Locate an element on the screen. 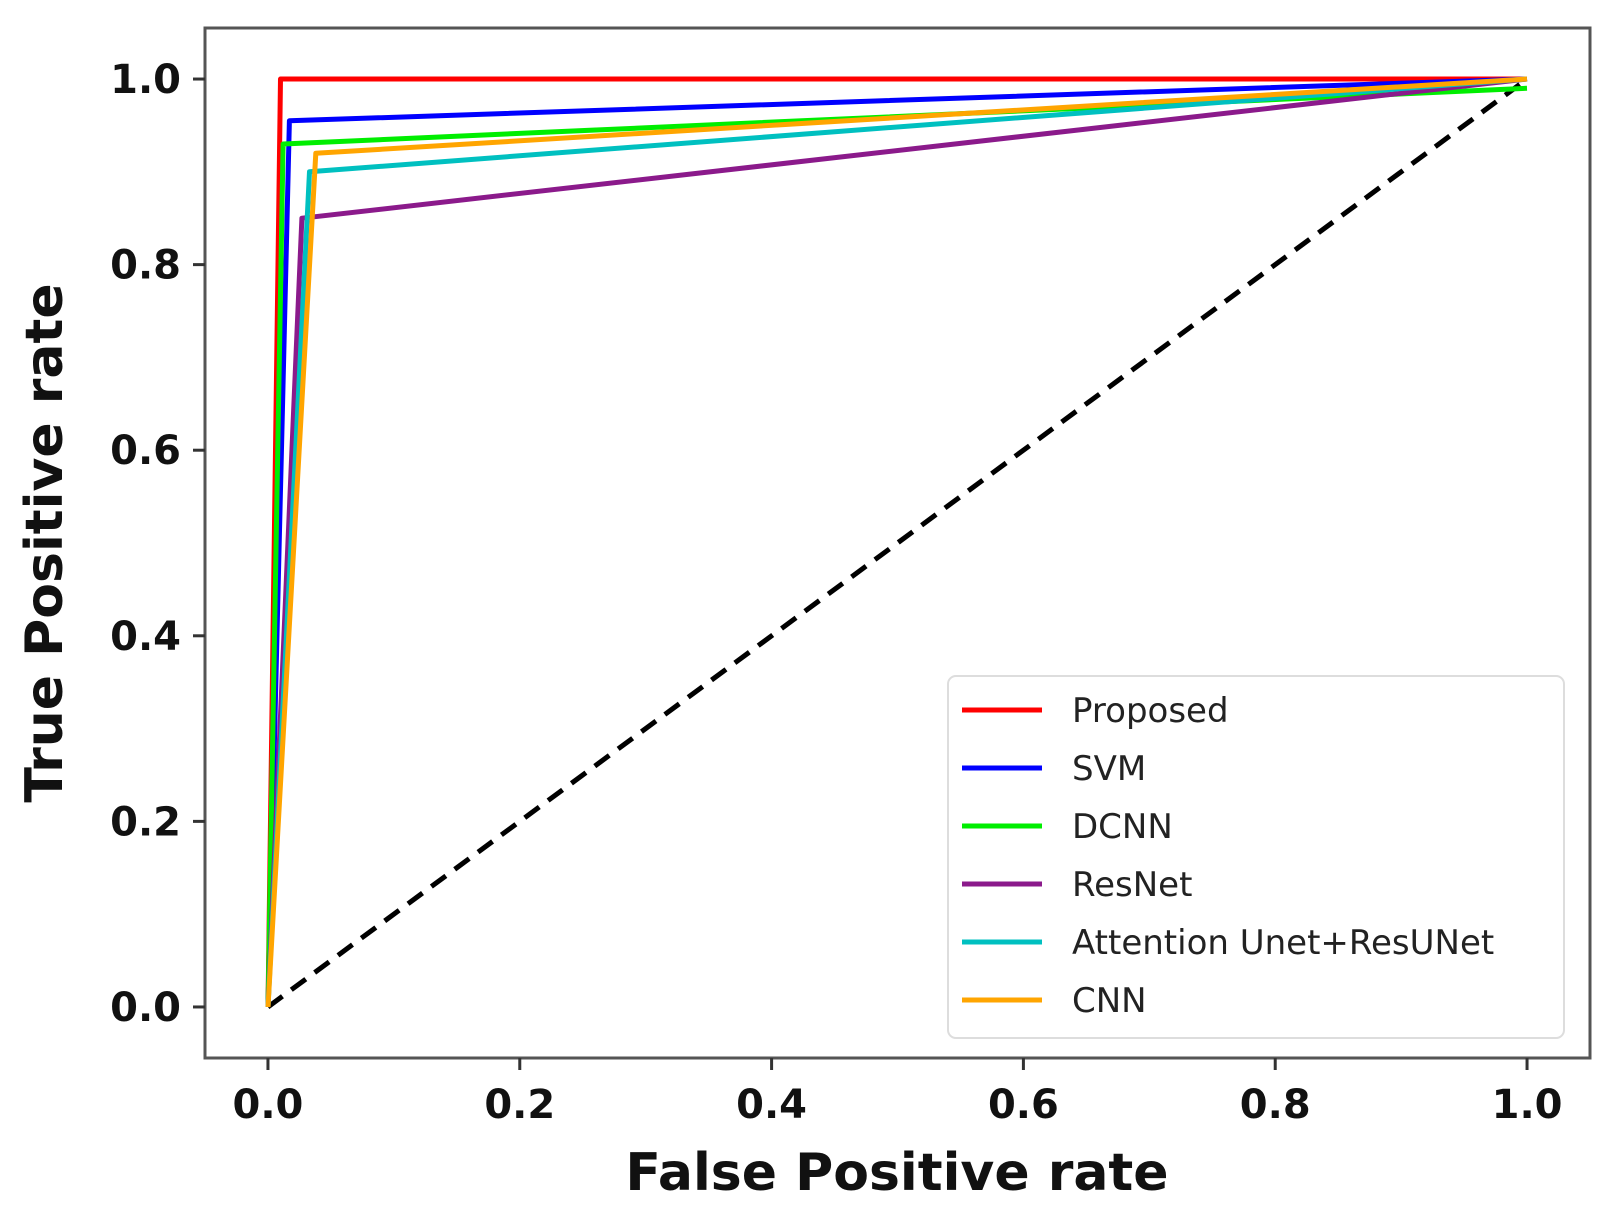 The image size is (1603, 1220). legend-box is located at coordinates (1256, 857).